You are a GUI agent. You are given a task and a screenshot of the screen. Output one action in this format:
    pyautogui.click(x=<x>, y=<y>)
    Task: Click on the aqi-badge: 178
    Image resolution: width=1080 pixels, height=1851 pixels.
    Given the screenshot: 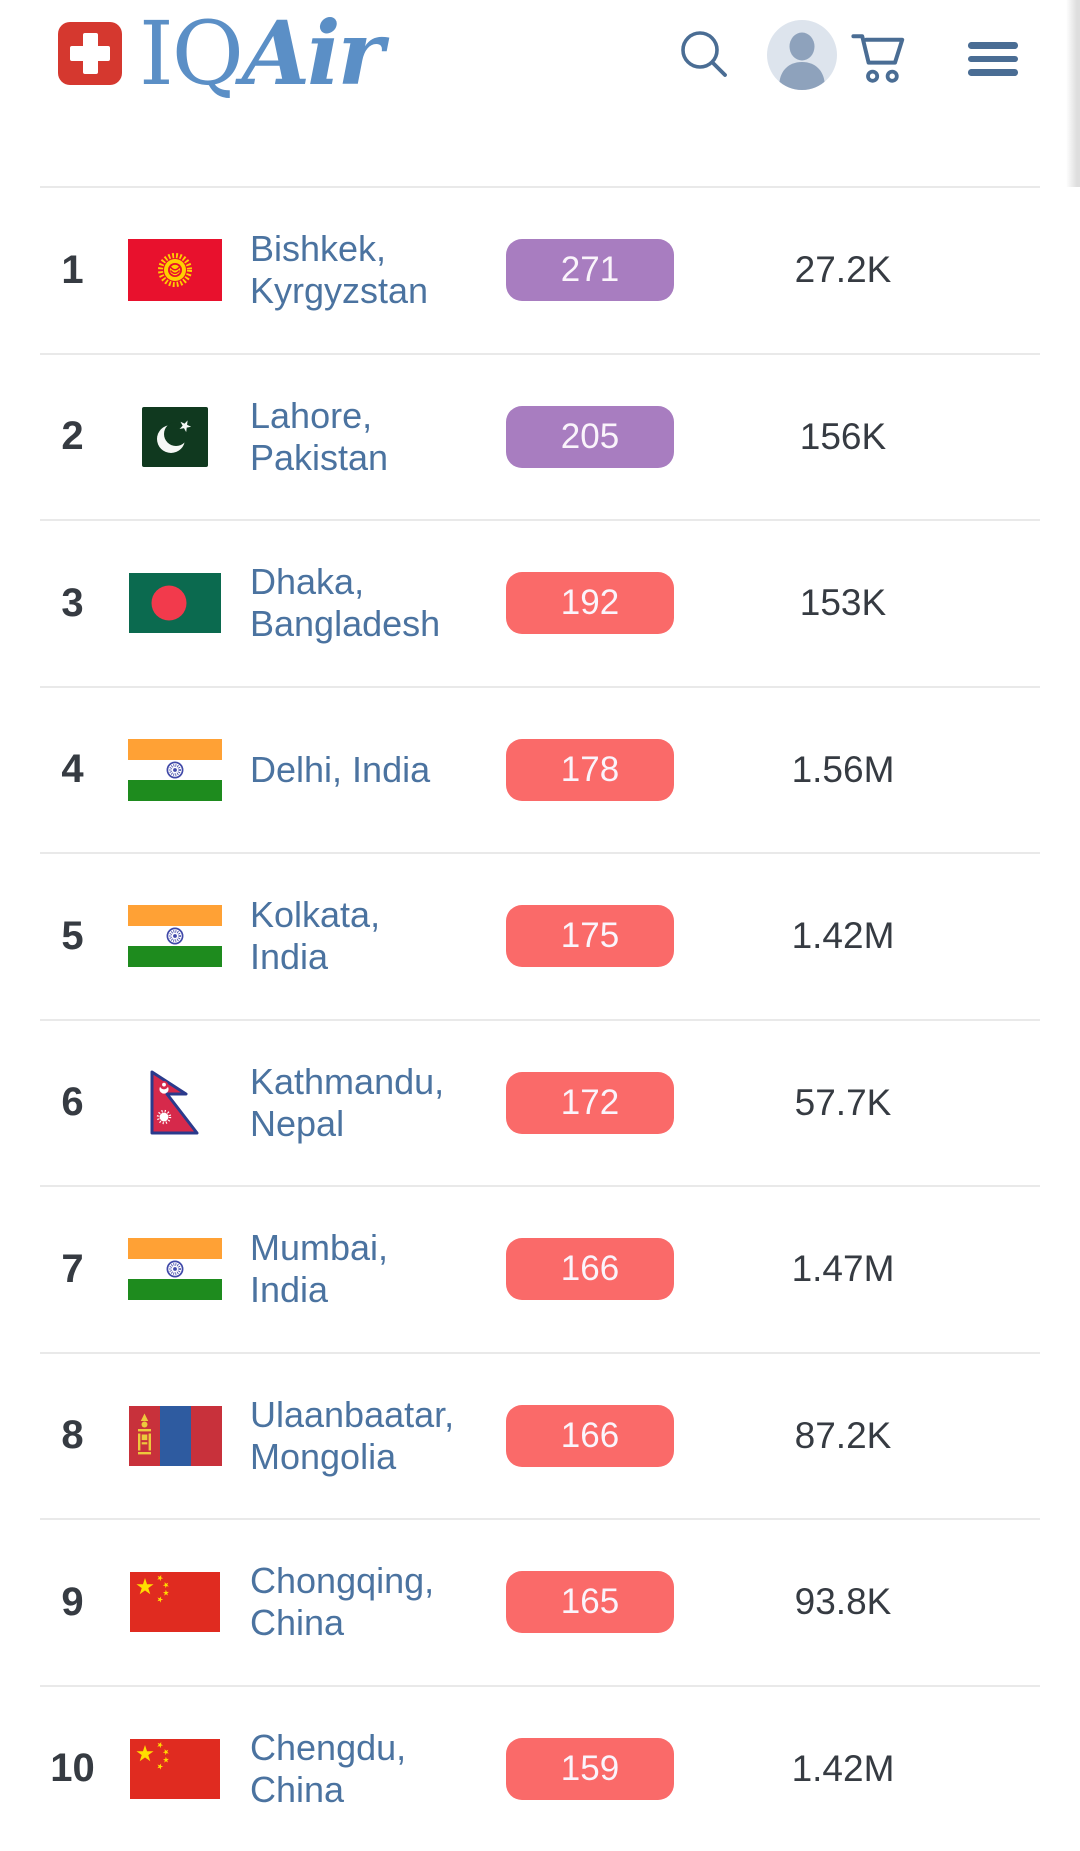 What is the action you would take?
    pyautogui.click(x=590, y=770)
    